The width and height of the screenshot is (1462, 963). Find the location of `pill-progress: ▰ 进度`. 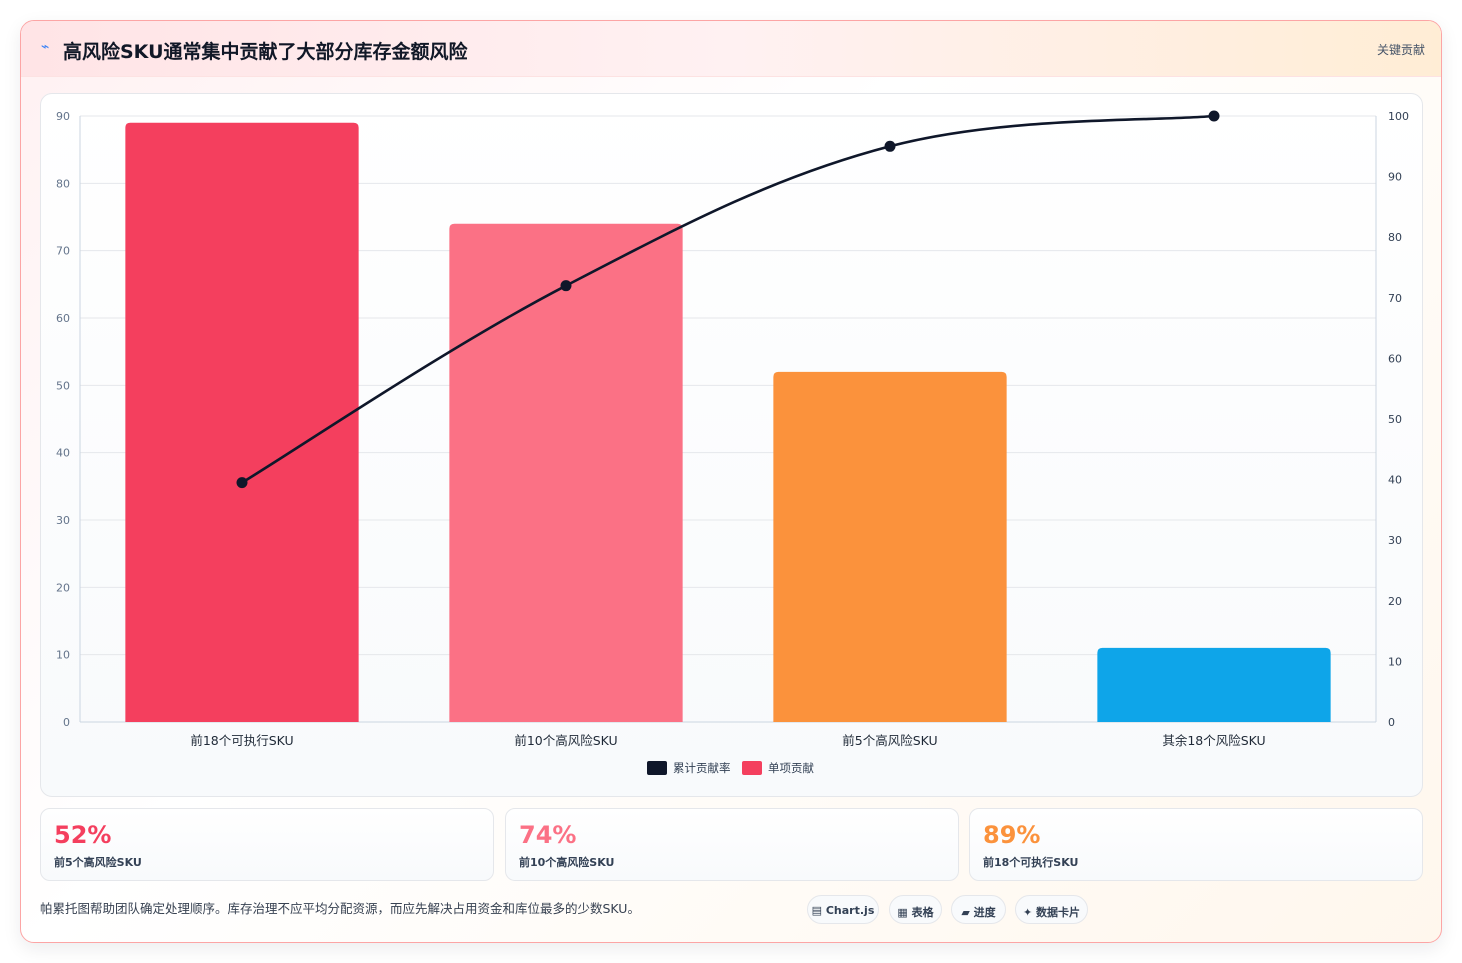

pill-progress: ▰ 进度 is located at coordinates (978, 909).